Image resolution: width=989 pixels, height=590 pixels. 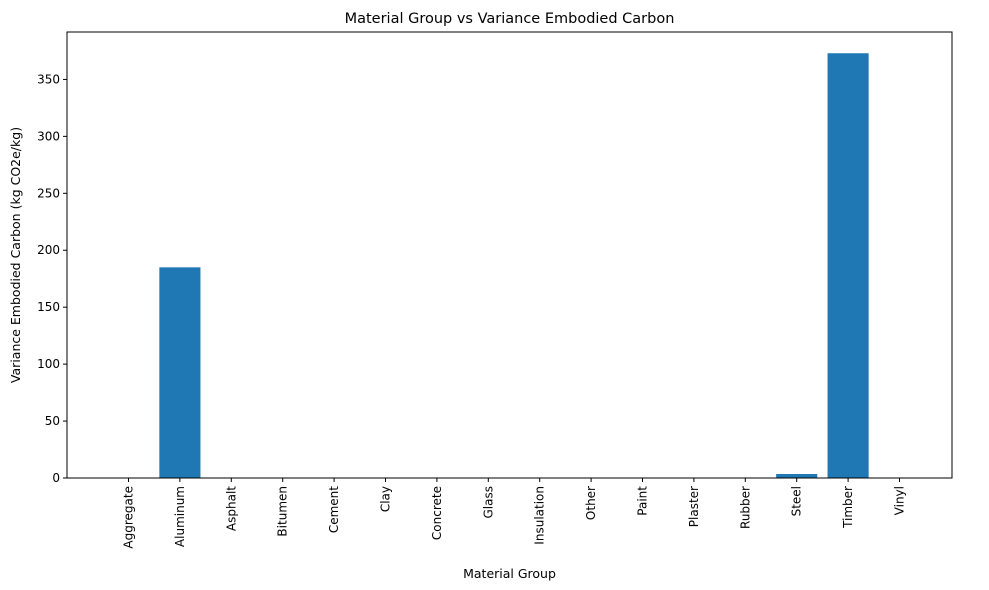 What do you see at coordinates (437, 513) in the screenshot?
I see `x-tick-label: Concrete` at bounding box center [437, 513].